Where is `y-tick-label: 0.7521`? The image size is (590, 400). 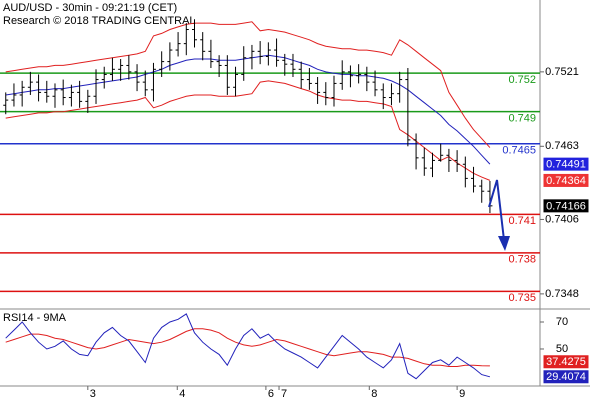 y-tick-label: 0.7521 is located at coordinates (562, 72).